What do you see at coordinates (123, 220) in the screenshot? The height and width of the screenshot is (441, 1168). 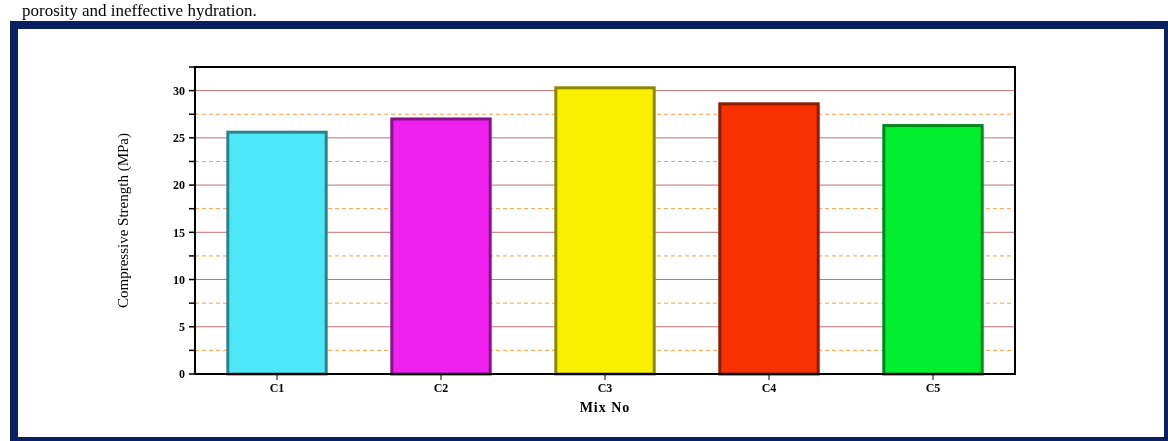 I see `y-axis-title: Compressive Strength (MPa)` at bounding box center [123, 220].